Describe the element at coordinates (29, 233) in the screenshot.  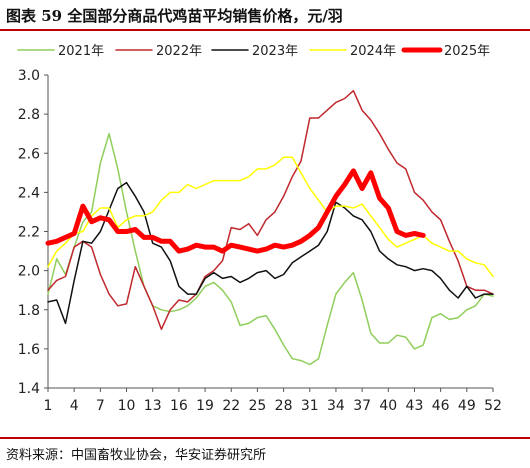
I see `y-tick-label: 2.2` at that location.